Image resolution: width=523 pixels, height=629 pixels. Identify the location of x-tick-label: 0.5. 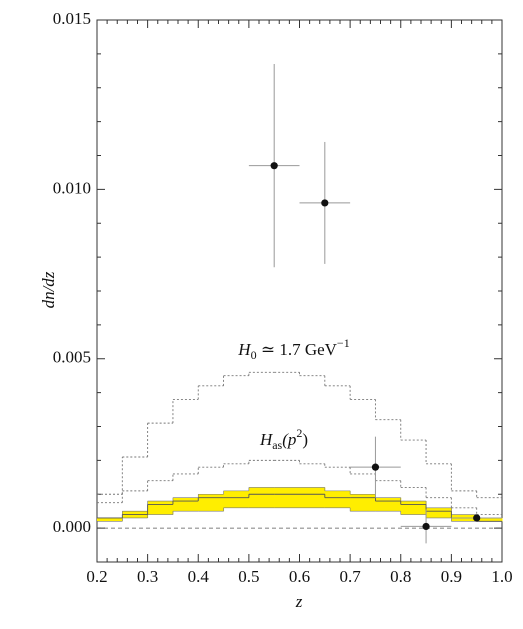
(248, 576).